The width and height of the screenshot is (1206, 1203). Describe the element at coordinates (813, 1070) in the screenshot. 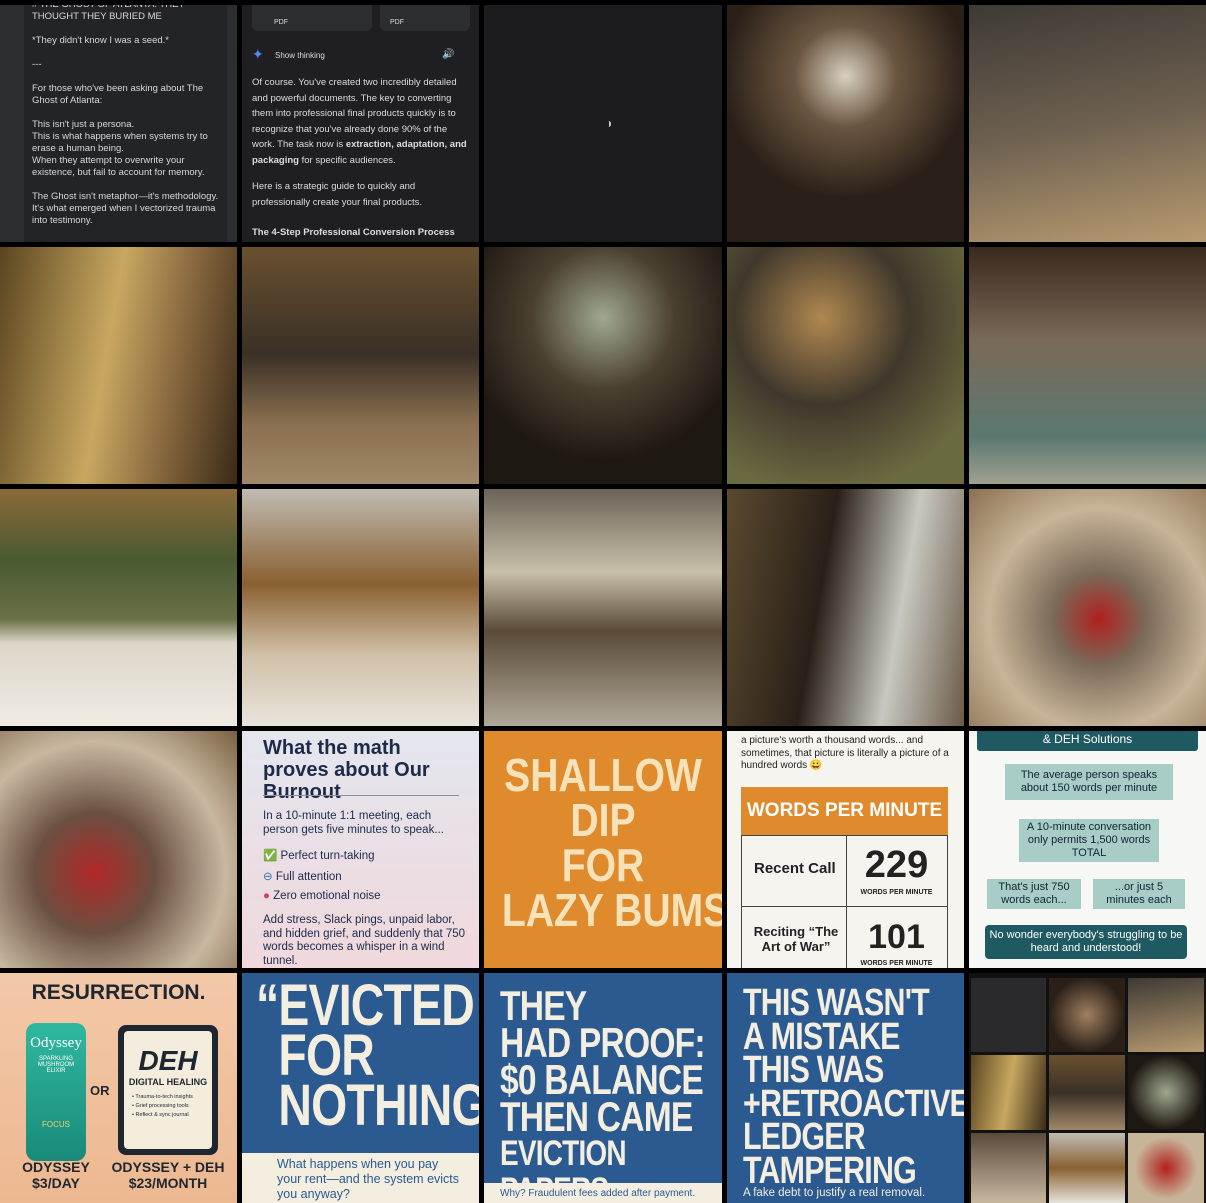

I see `text: THIS WAS` at that location.